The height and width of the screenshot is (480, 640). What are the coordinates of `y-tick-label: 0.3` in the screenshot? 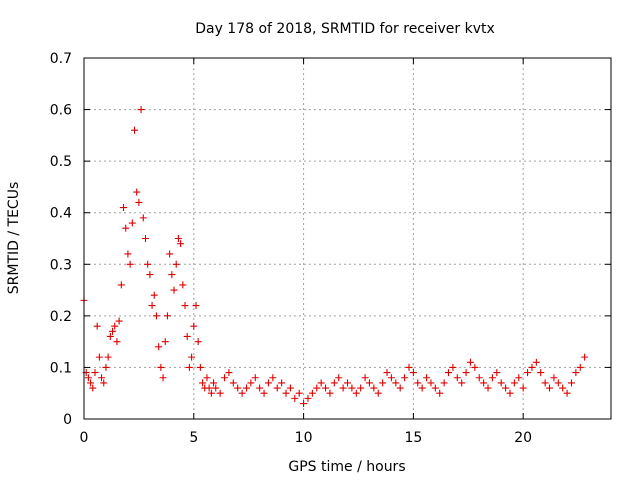 It's located at (61, 265).